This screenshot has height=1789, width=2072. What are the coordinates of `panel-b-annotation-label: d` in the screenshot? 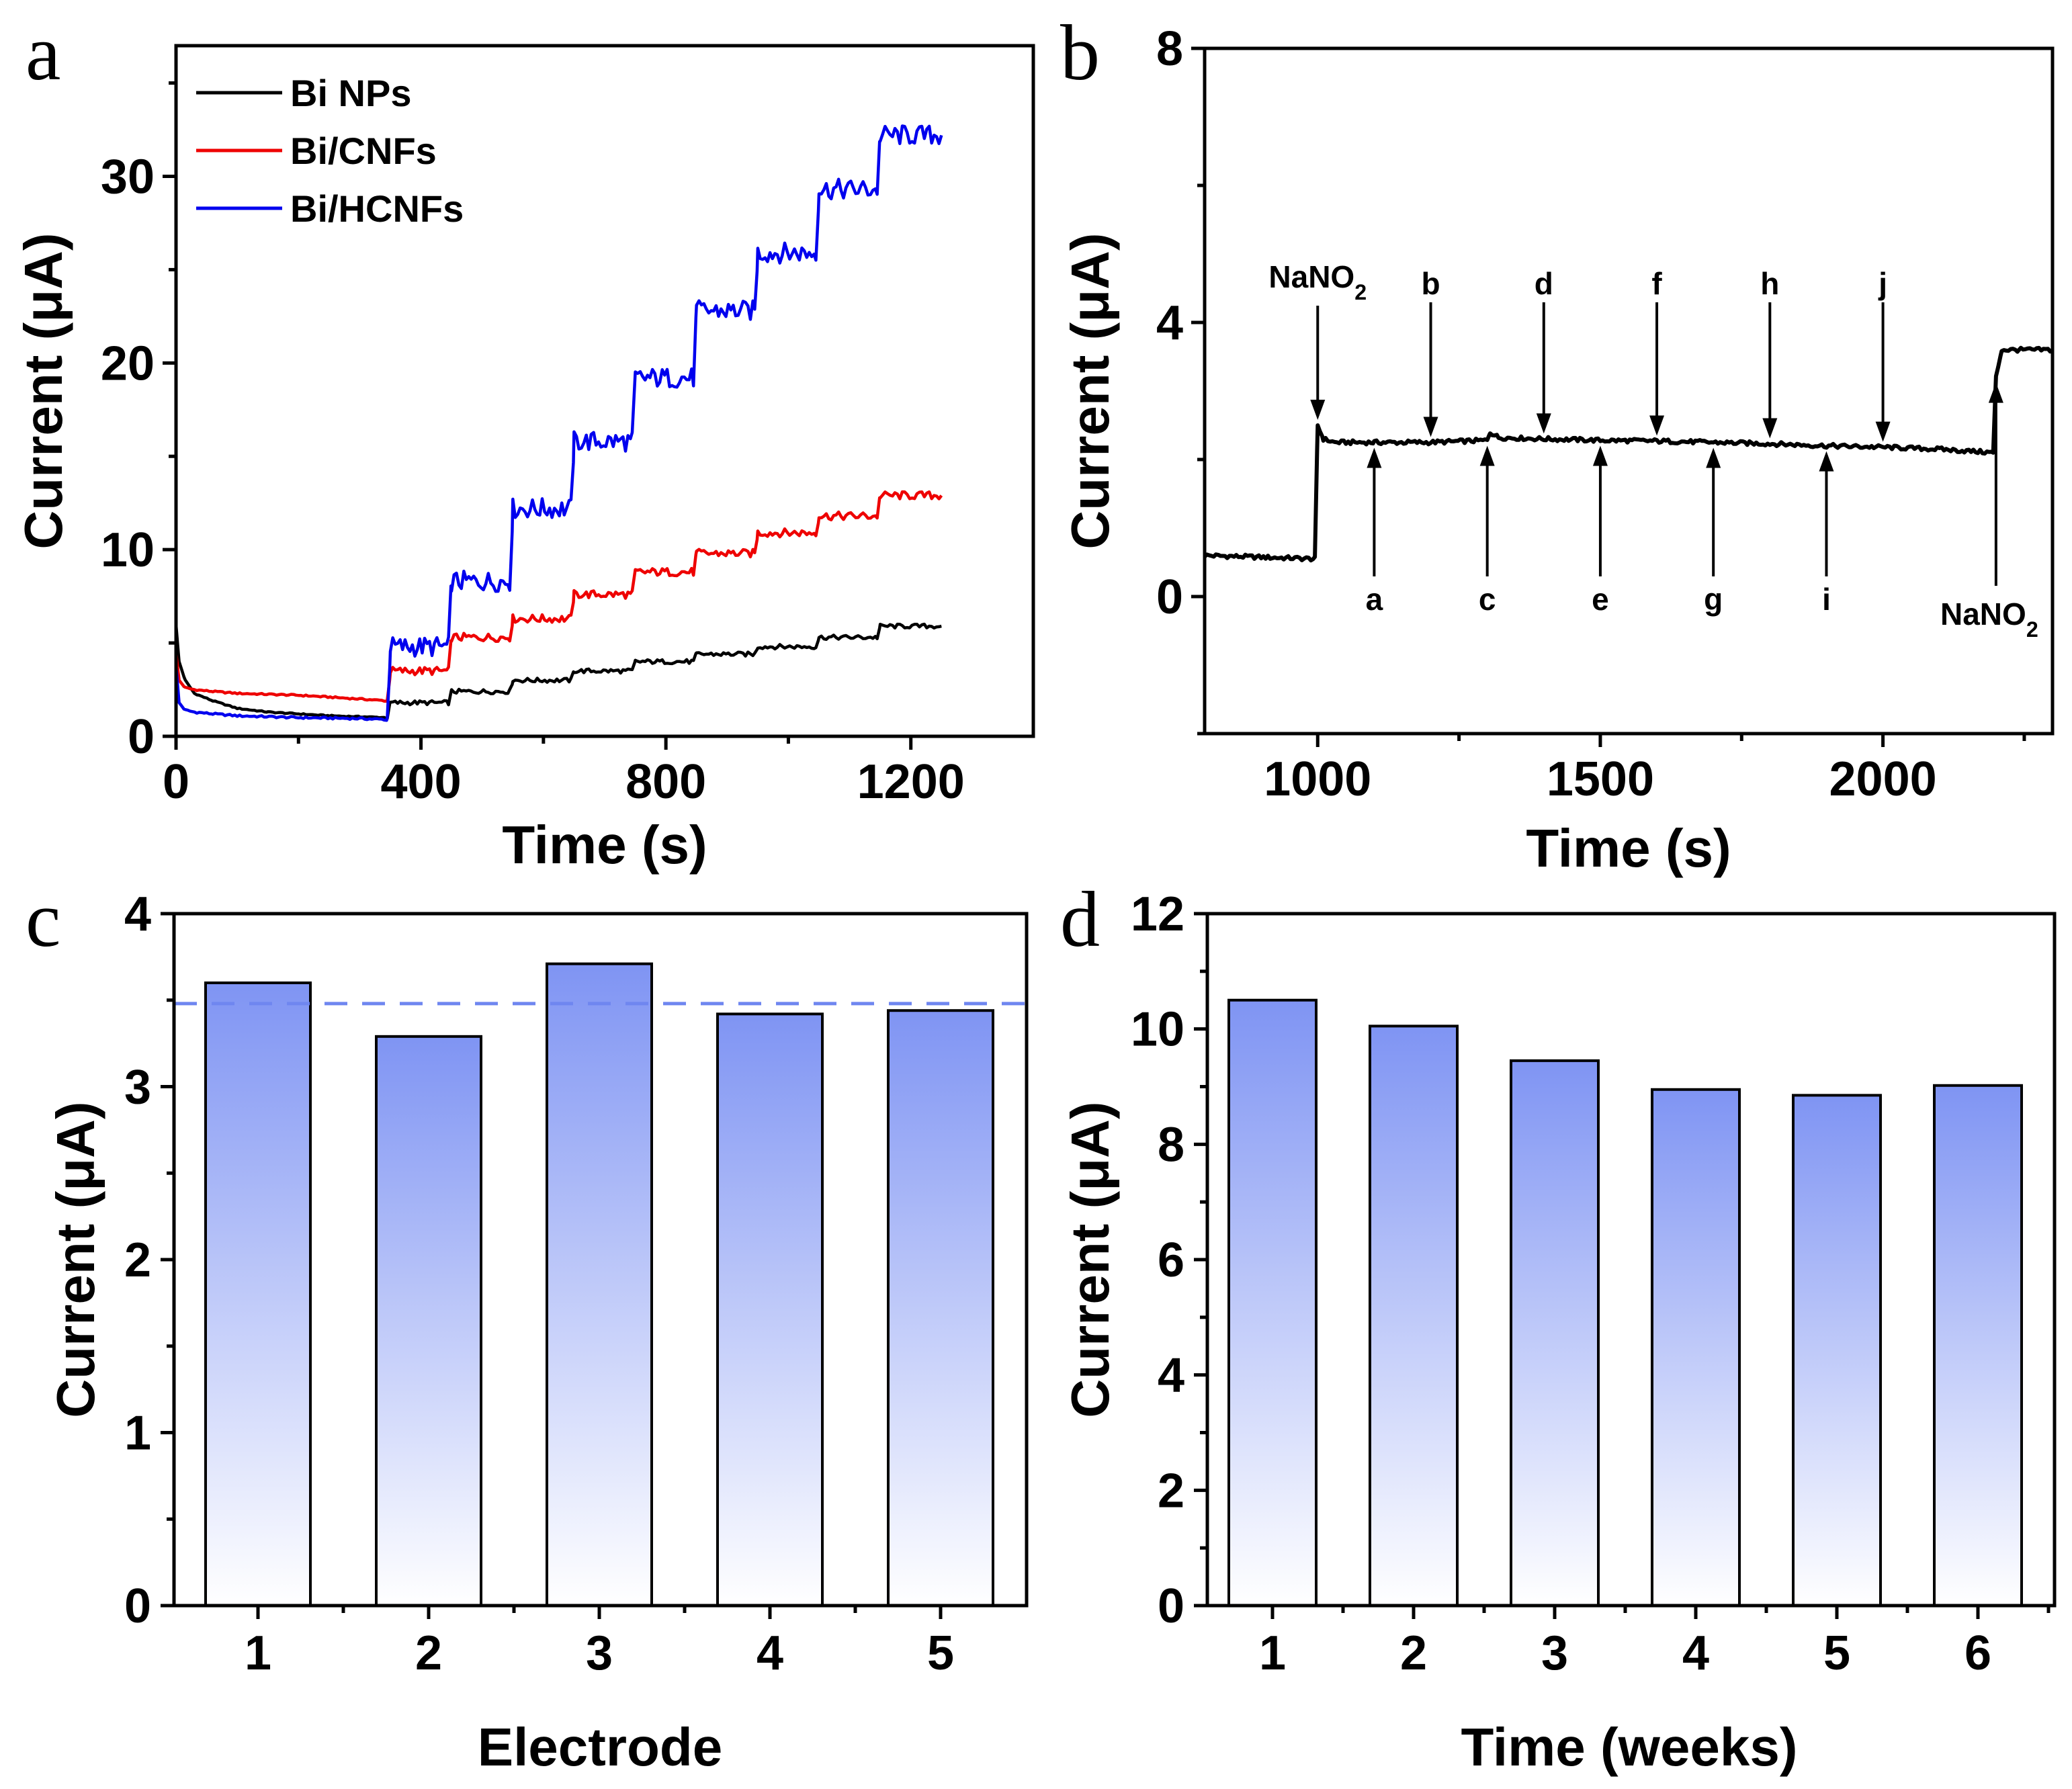 It's located at (1544, 283).